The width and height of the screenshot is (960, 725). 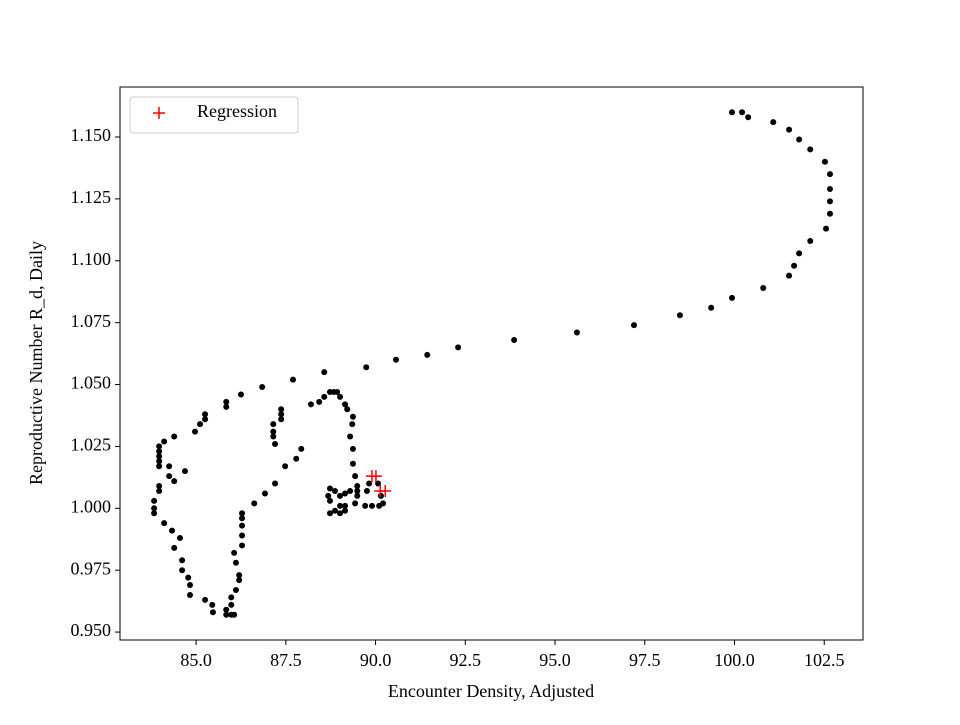 I want to click on x-tick-label: 92.5, so click(x=466, y=660).